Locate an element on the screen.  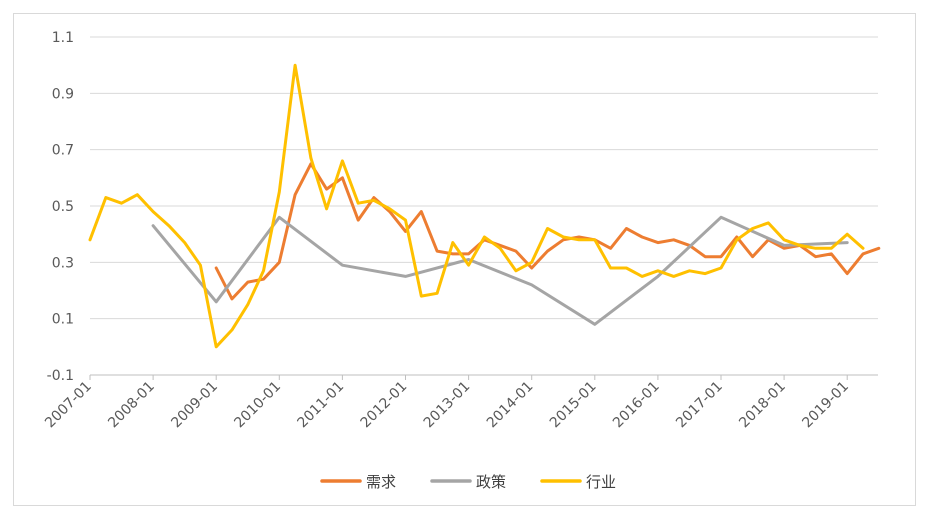
x-tick-label: 2018-01 is located at coordinates (762, 405).